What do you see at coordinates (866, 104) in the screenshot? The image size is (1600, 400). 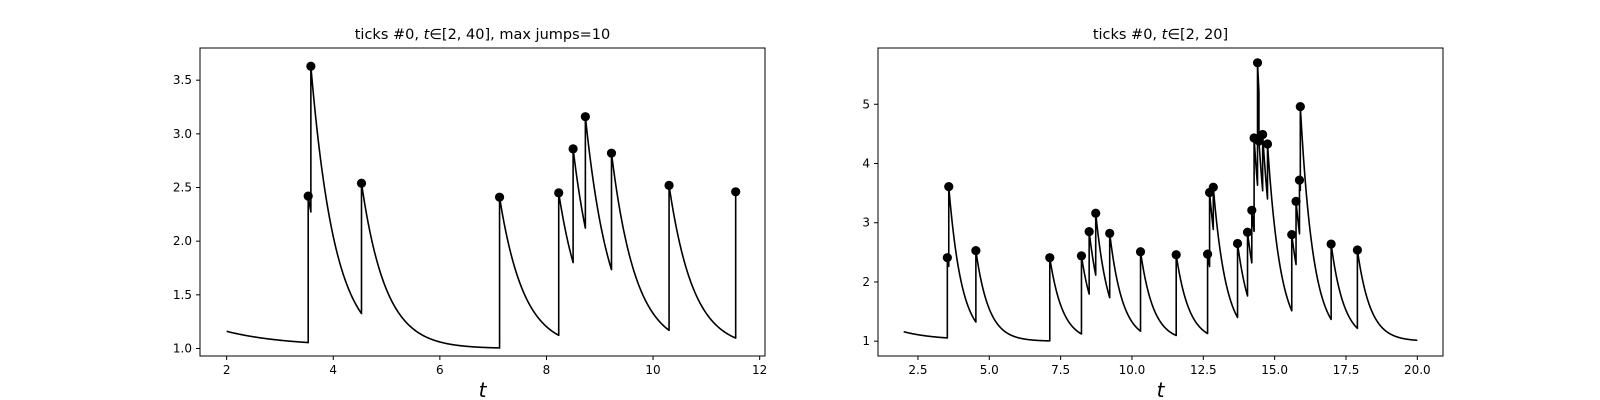 I see `y-tick-label: 5` at bounding box center [866, 104].